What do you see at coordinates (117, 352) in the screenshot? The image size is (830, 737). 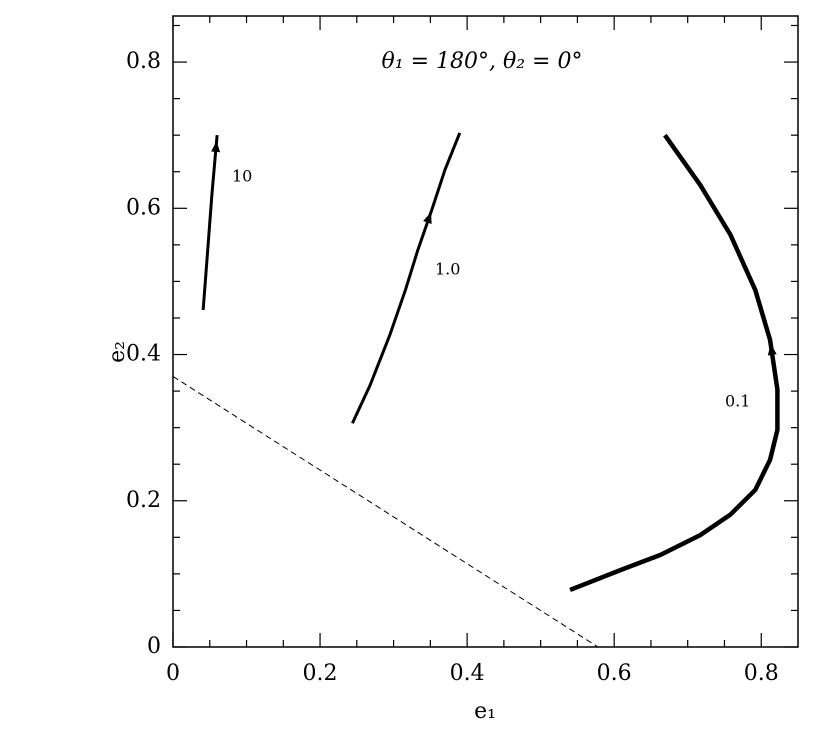 I see `y-axis-label: e₂` at bounding box center [117, 352].